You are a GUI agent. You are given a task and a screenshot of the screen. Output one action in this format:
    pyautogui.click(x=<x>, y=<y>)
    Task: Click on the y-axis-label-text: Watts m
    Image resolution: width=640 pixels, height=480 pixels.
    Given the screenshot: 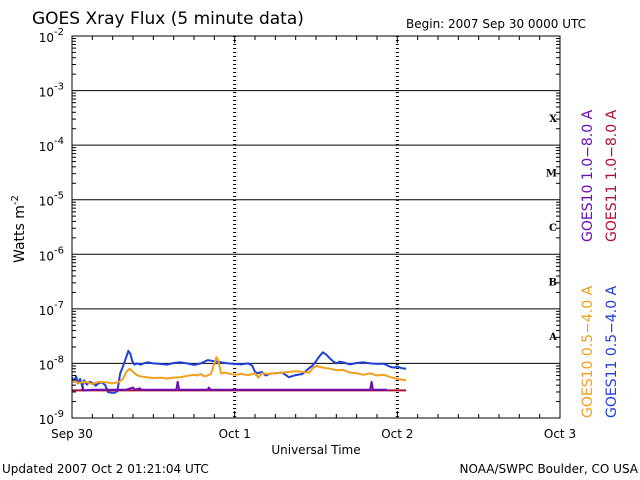 What is the action you would take?
    pyautogui.click(x=20, y=234)
    